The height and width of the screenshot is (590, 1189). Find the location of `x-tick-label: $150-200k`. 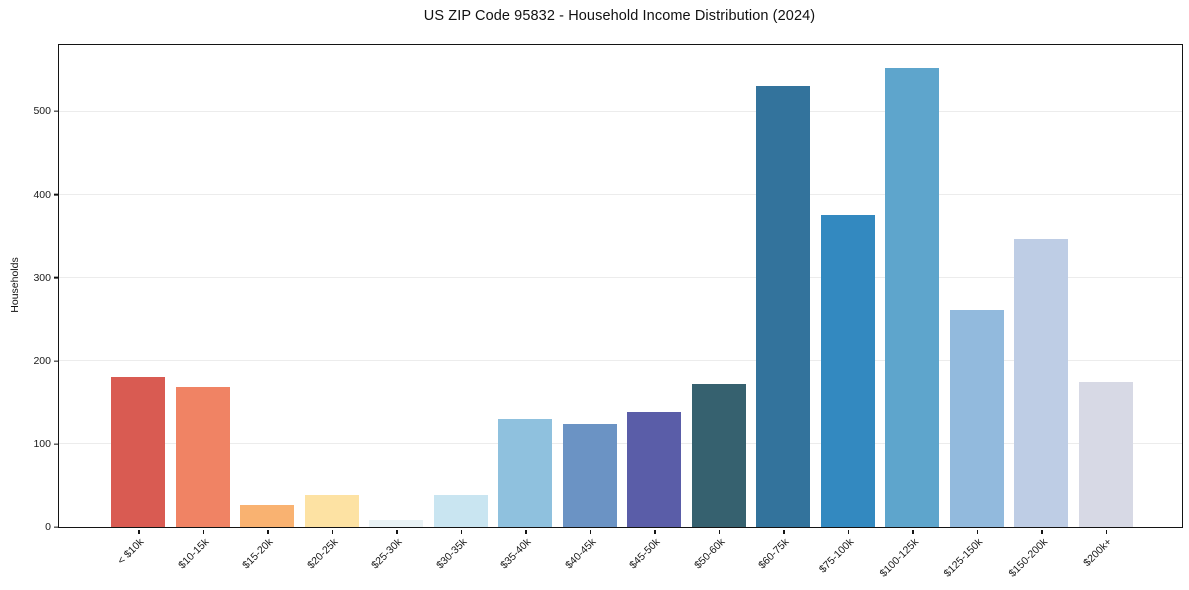

x-tick-label: $150-200k is located at coordinates (1028, 558).